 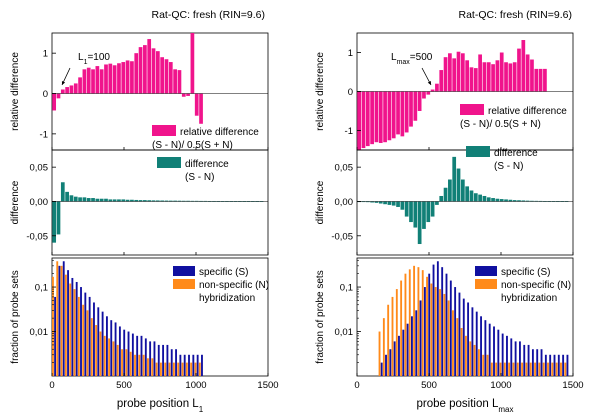 What do you see at coordinates (184, 271) in the screenshot?
I see `legend-swatch-specific` at bounding box center [184, 271].